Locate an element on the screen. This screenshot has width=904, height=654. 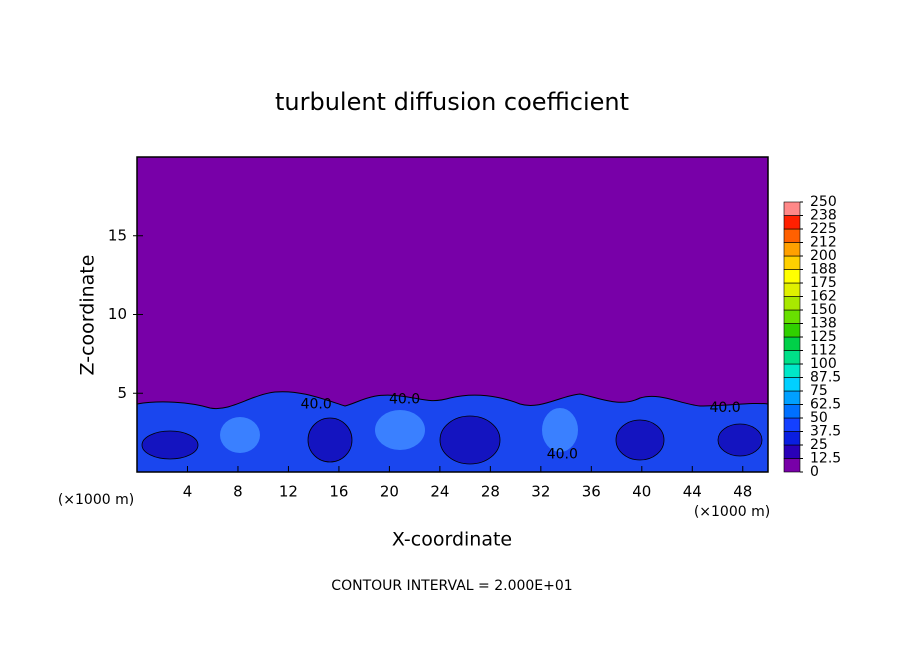
colorbar-label: 162 is located at coordinates (823, 297).